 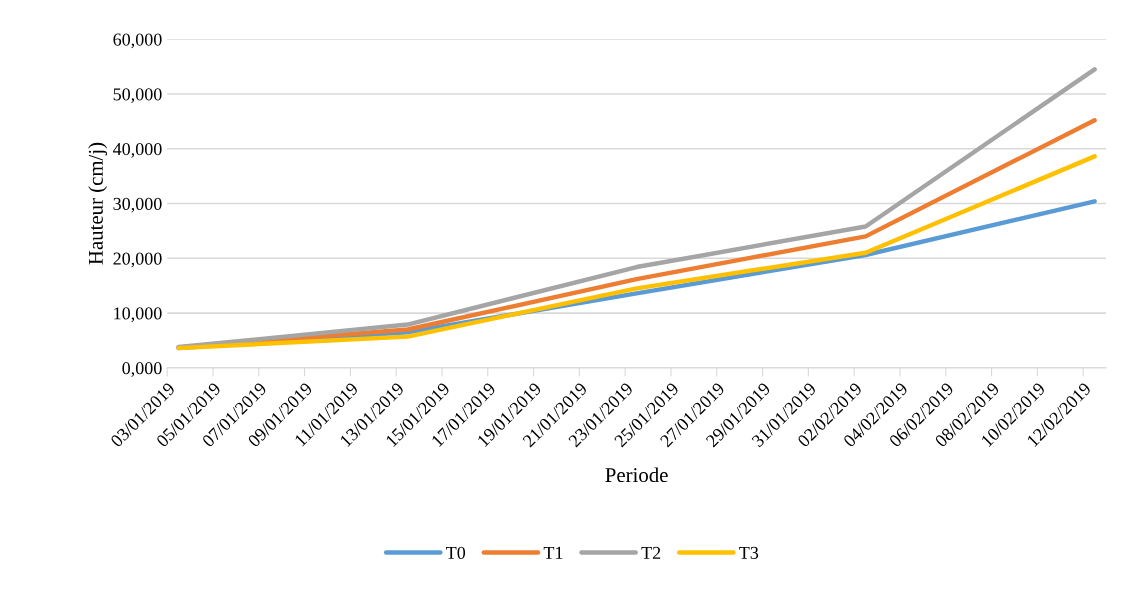 I want to click on y-tick-label: 10,000, so click(x=138, y=315).